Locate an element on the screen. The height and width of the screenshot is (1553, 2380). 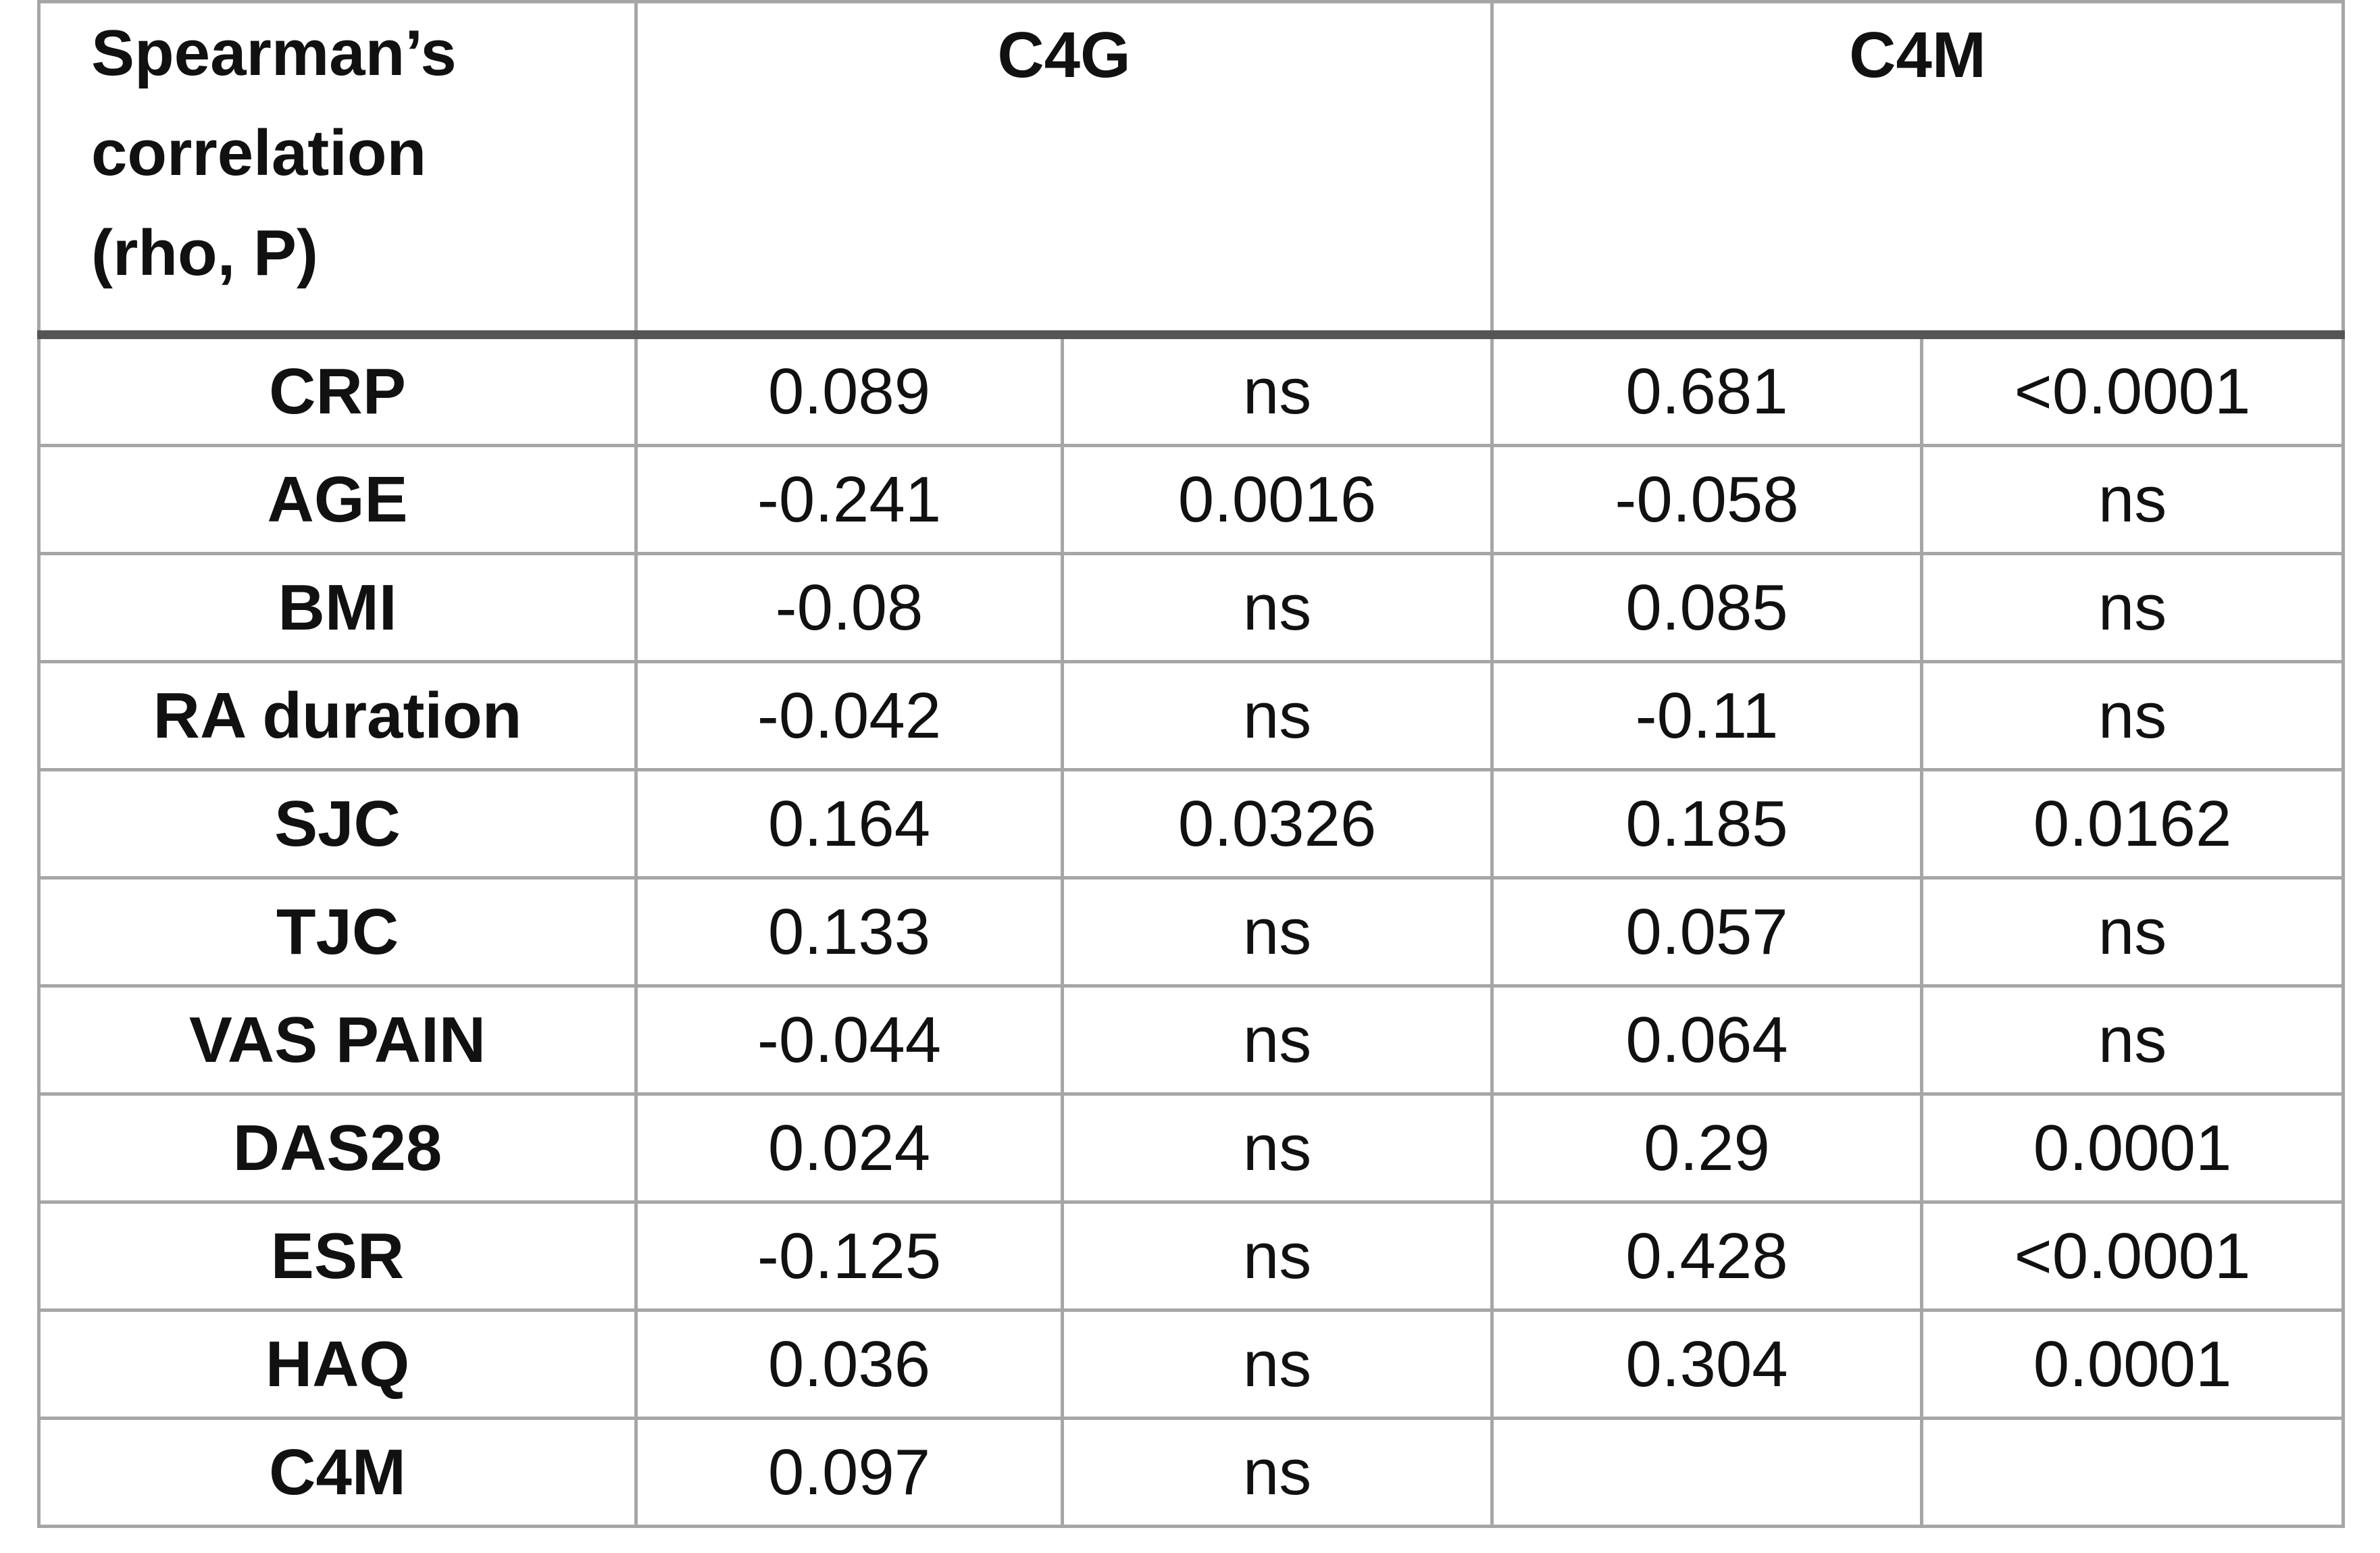
cell-value: -0.241 is located at coordinates (849, 499).